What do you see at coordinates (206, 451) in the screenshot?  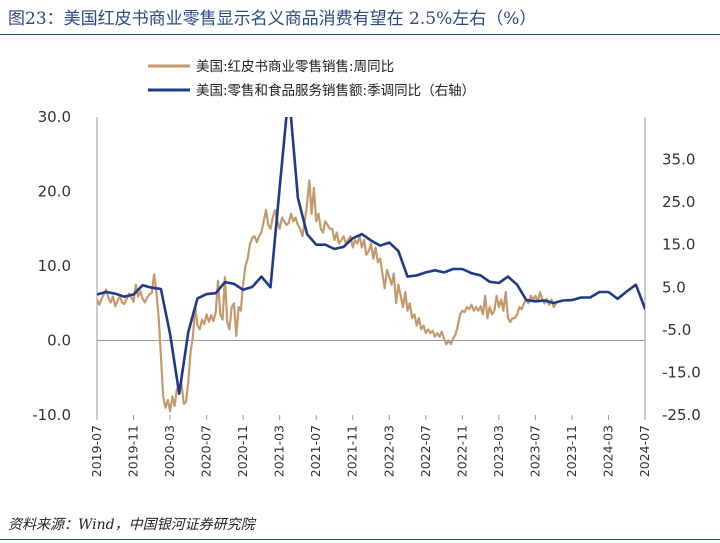 I see `x-tick-label: 2020-07` at bounding box center [206, 451].